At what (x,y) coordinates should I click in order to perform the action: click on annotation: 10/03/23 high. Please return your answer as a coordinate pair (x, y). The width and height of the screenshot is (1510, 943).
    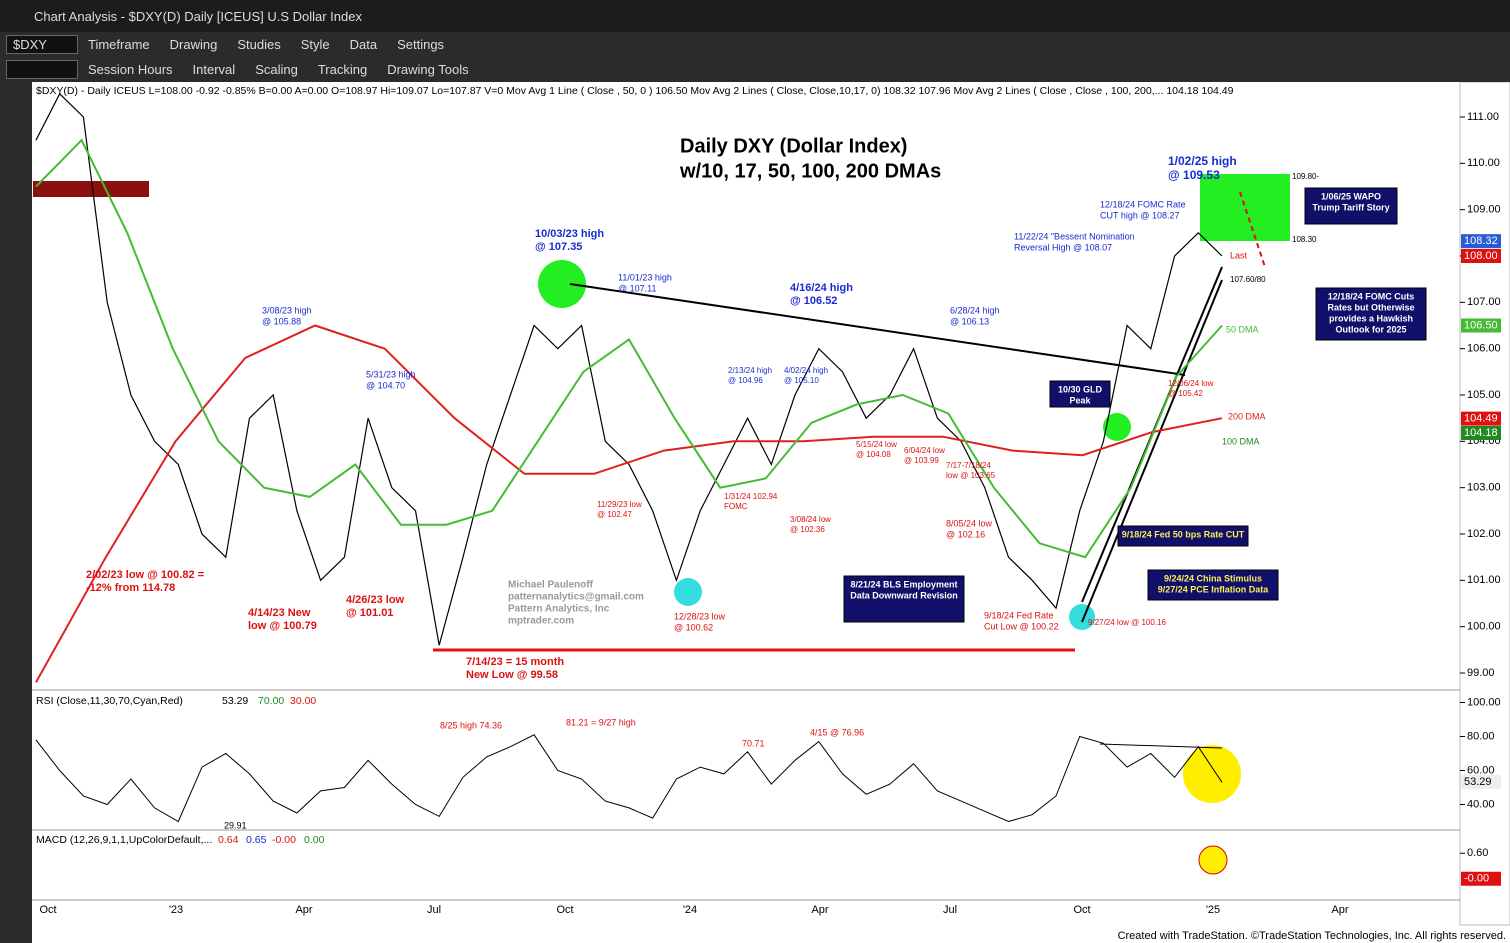
    Looking at the image, I should click on (569, 234).